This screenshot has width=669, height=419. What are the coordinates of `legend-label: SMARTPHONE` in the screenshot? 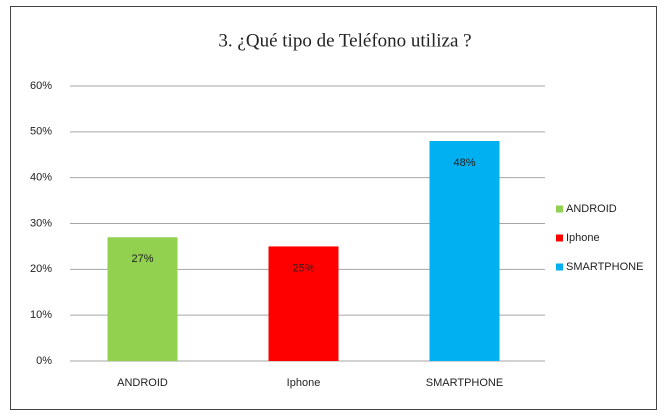 It's located at (604, 267).